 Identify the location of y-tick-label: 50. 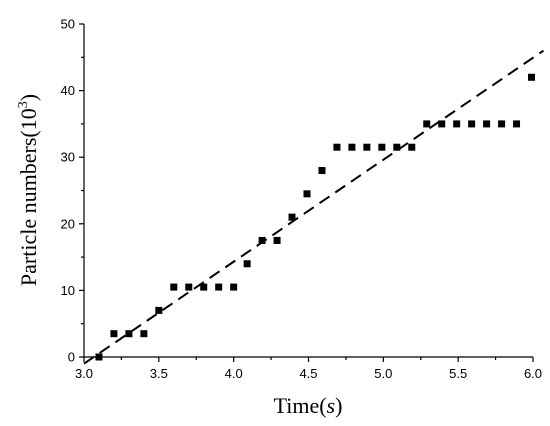
(68, 24).